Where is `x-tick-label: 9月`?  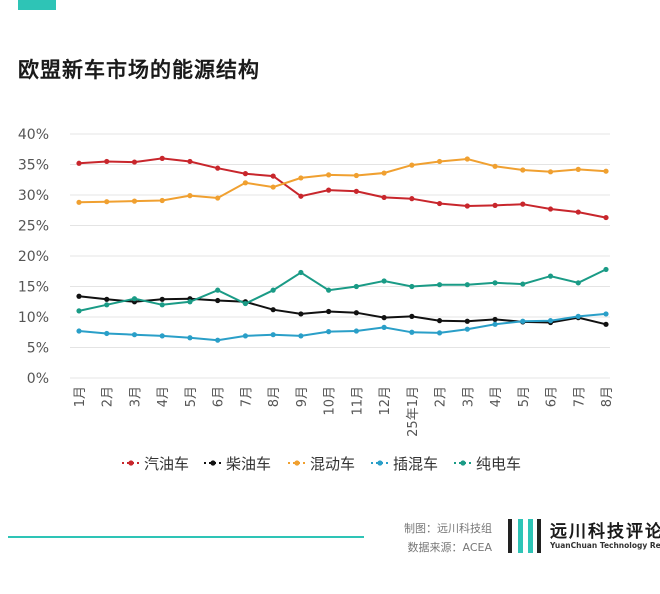 x-tick-label: 9月 is located at coordinates (302, 396).